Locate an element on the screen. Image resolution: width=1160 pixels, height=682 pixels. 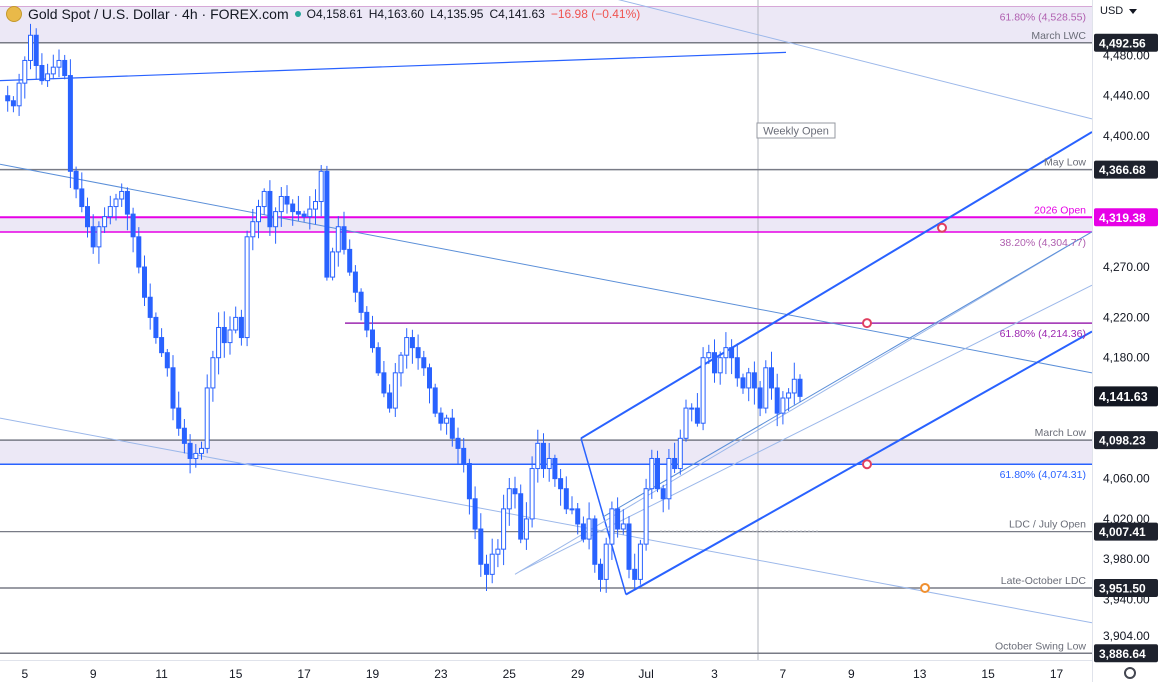
y-tick-label: 4,270.00 is located at coordinates (1126, 267).